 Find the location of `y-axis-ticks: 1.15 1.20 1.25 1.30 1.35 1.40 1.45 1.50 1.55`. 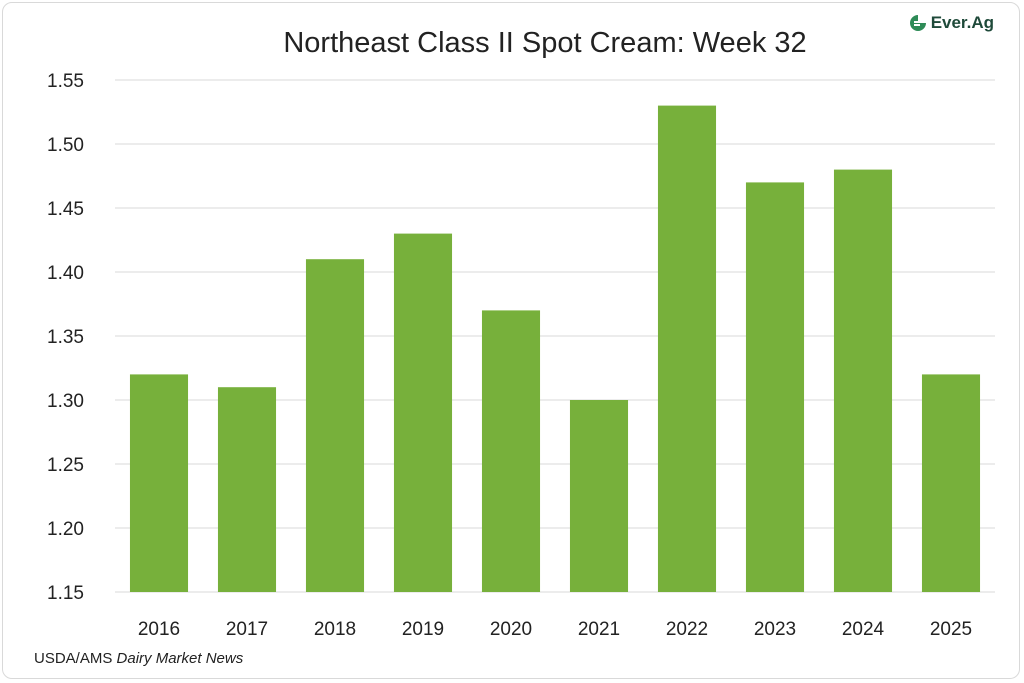

y-axis-ticks: 1.15 1.20 1.25 1.30 1.35 1.40 1.45 1.50 1.55 is located at coordinates (65, 337).